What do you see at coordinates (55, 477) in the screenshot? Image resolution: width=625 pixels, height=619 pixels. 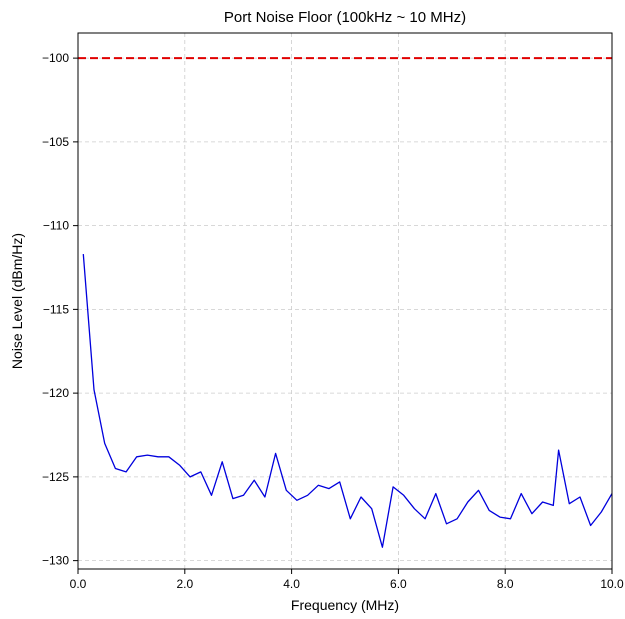 I see `y-tick-label: −125` at bounding box center [55, 477].